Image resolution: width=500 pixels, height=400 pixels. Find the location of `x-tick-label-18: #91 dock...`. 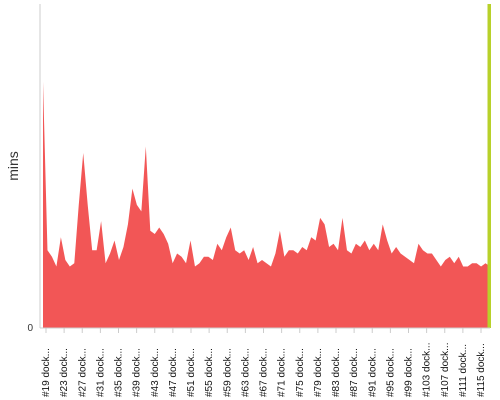

x-tick-label-18: #91 dock... is located at coordinates (372, 372).